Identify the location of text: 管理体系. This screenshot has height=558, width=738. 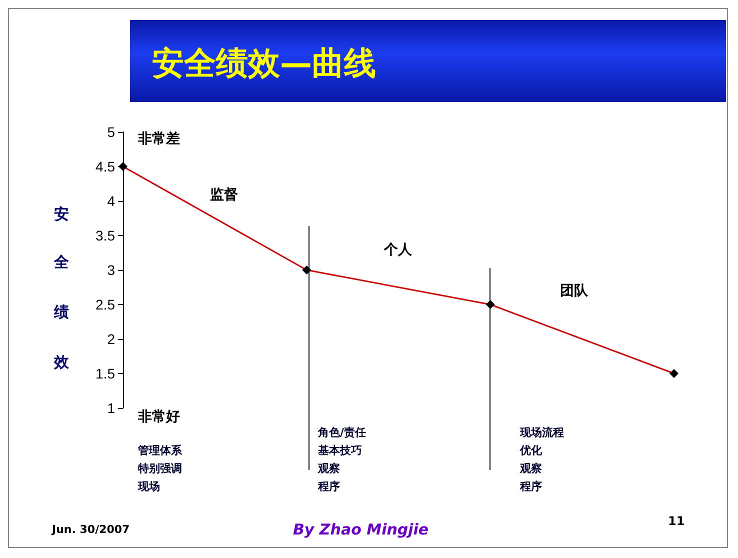
(160, 450).